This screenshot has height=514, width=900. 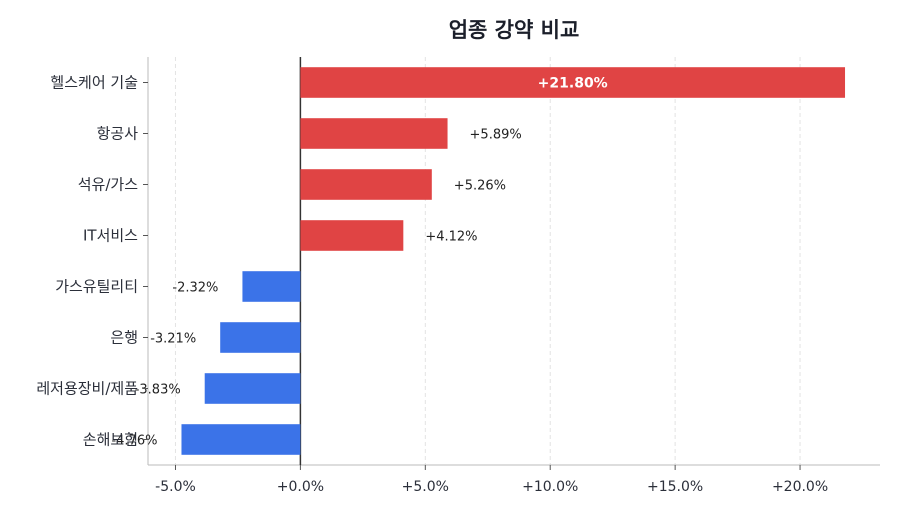 What do you see at coordinates (173, 339) in the screenshot?
I see `value-label: -3.21%` at bounding box center [173, 339].